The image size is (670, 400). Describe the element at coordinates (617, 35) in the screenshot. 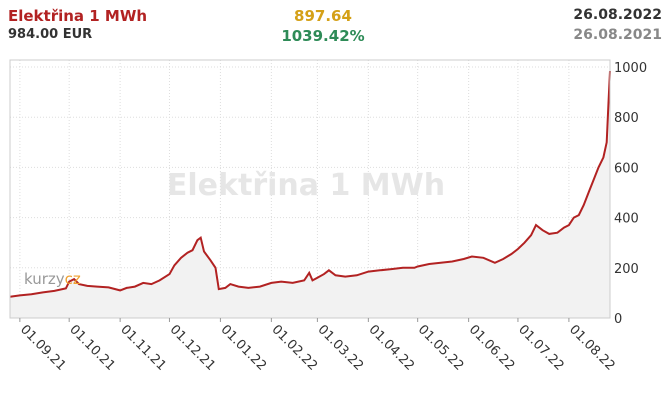

I see `start-date: 26.08.2021` at that location.